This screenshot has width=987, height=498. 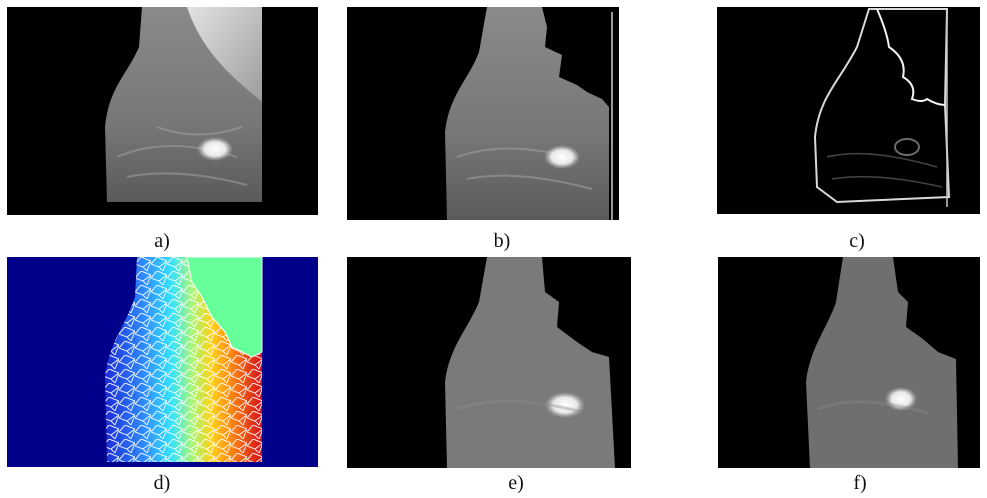 I want to click on caption-d: d), so click(x=162, y=483).